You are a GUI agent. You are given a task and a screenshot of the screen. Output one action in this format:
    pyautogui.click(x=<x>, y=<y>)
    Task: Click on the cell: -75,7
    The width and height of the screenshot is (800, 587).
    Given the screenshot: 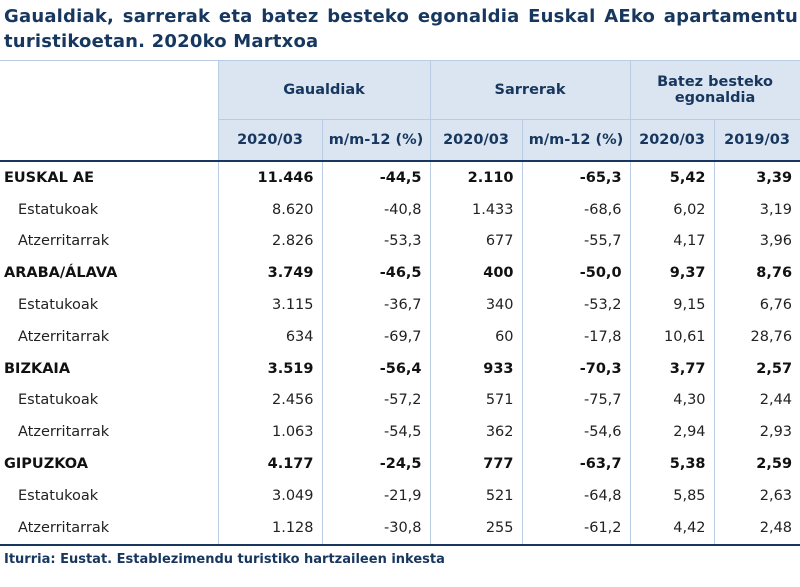 What is the action you would take?
    pyautogui.click(x=576, y=400)
    